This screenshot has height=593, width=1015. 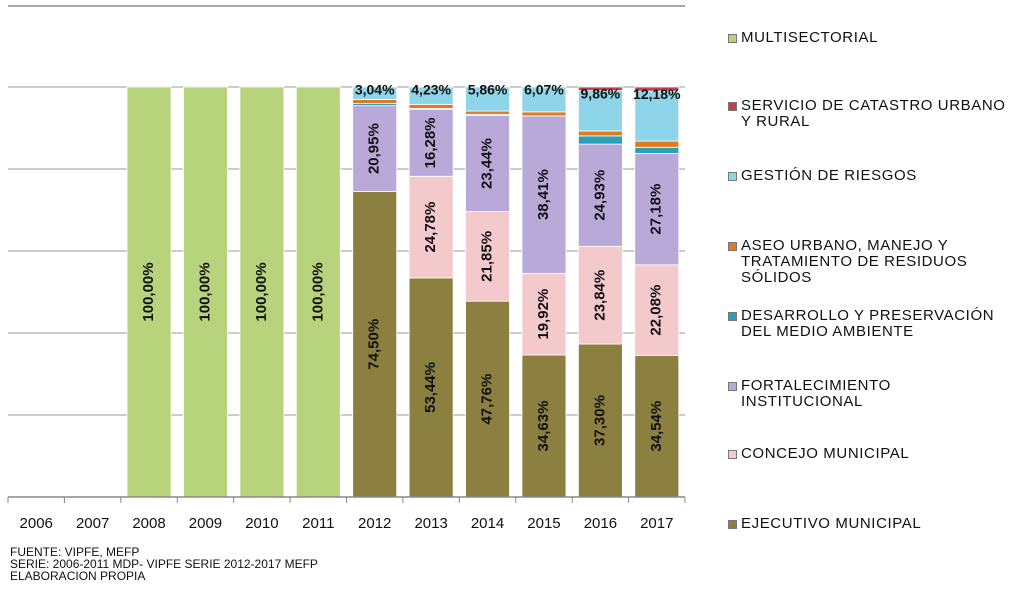 I want to click on data-label: 23,44%, so click(x=487, y=163).